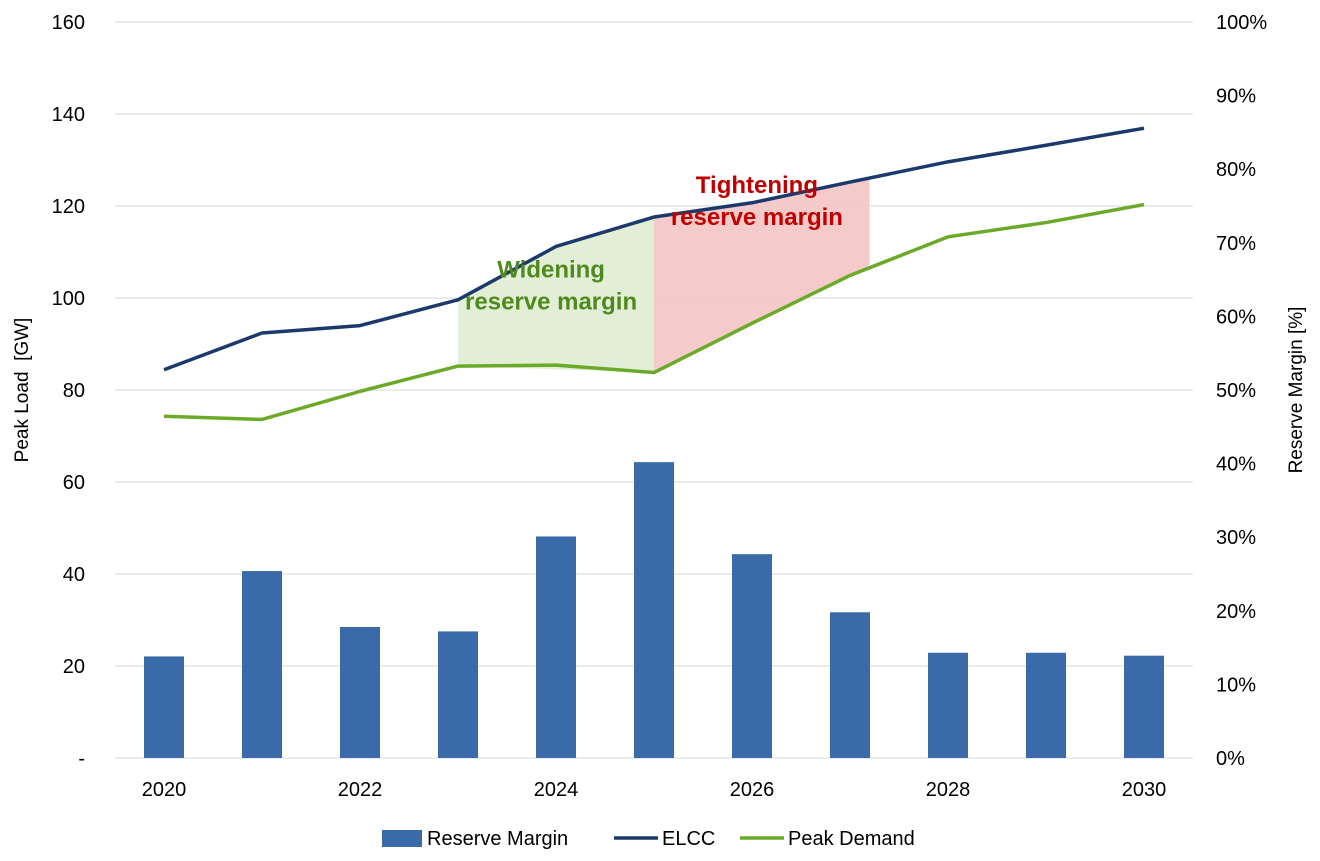 The width and height of the screenshot is (1320, 861). Describe the element at coordinates (648, 839) in the screenshot. I see `legend: Reserve Margin ELCC Peak Demand` at that location.